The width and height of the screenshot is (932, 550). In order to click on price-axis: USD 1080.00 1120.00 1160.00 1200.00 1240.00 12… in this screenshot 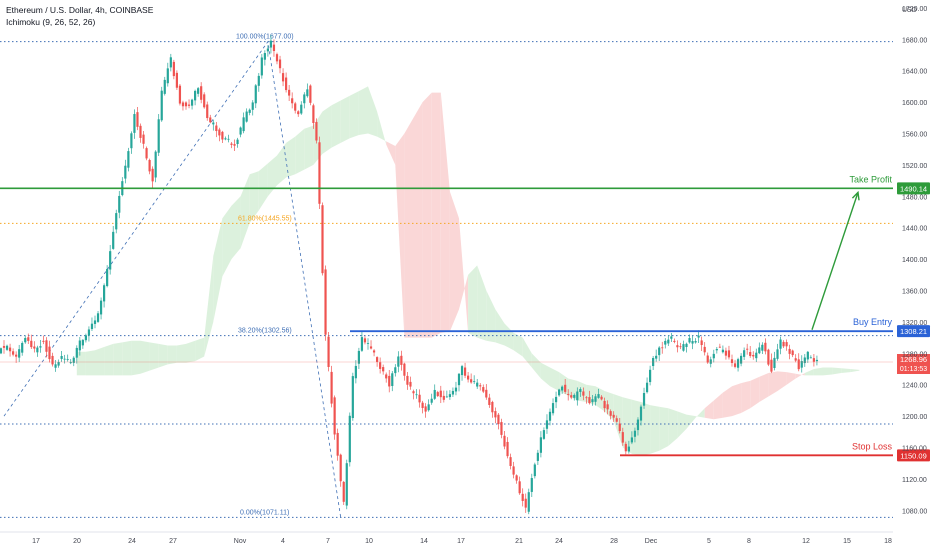, I will do `click(914, 261)`.